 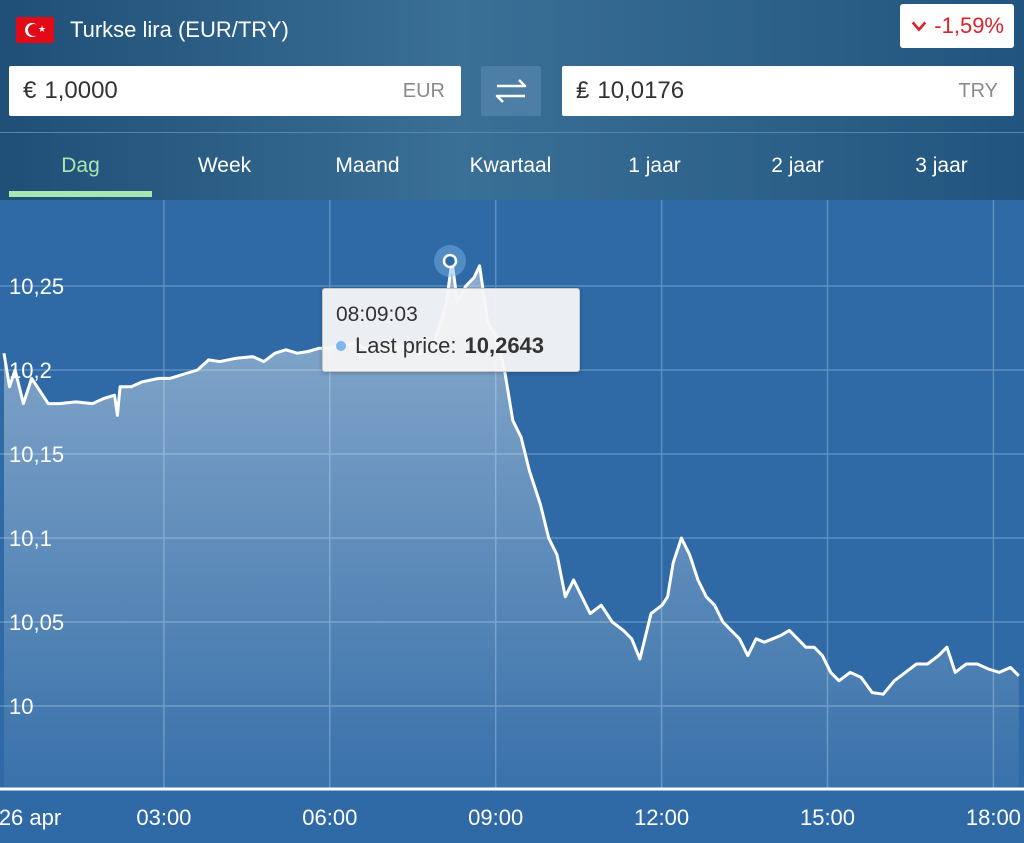 I want to click on tab-label: Week, so click(x=224, y=165).